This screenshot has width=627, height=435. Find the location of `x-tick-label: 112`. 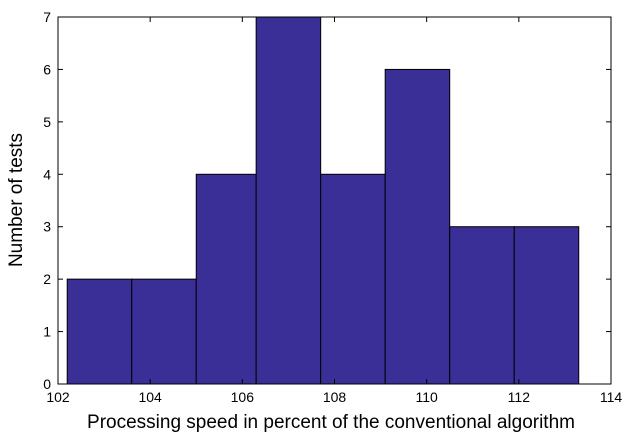

x-tick-label: 112 is located at coordinates (519, 397).